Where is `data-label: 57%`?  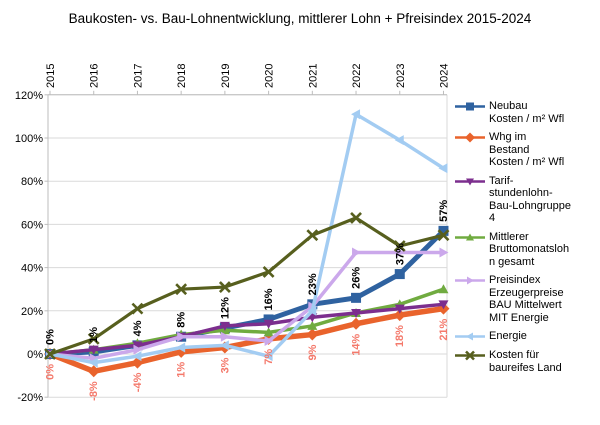 data-label: 57% is located at coordinates (444, 211).